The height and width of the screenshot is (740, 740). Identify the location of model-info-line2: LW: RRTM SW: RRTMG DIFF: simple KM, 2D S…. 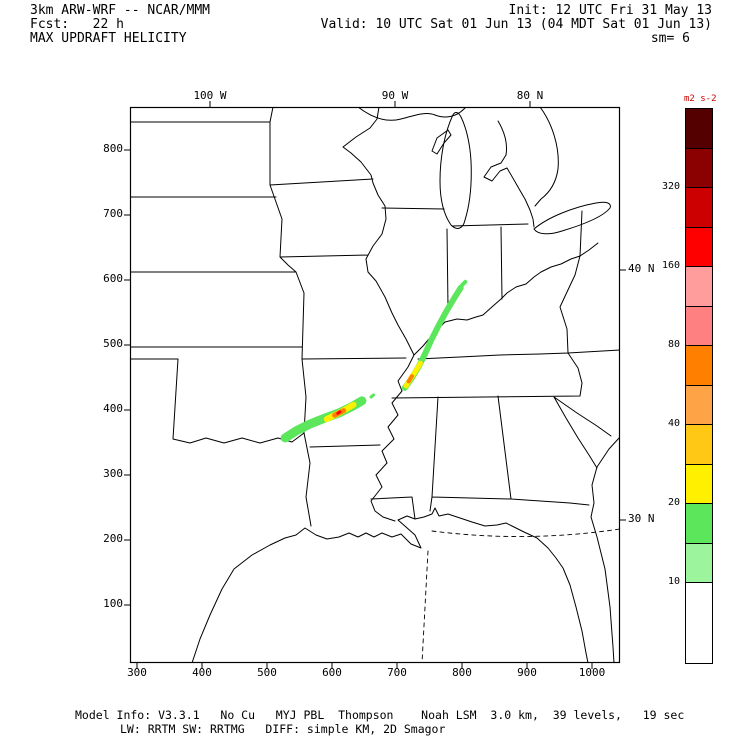
(283, 729).